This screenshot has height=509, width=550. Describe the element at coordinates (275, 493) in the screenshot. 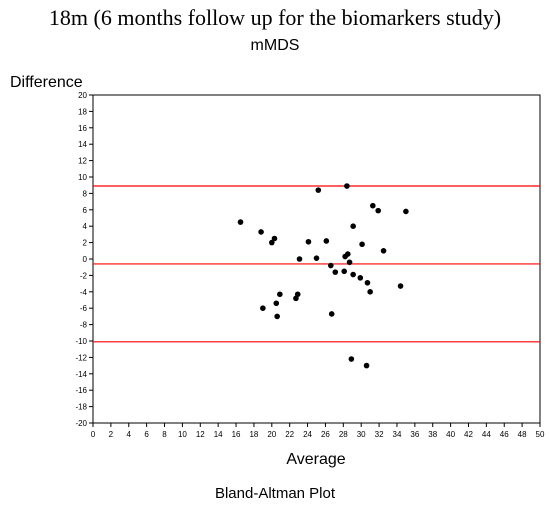

I see `figure-caption: Bland-Altman Plot` at that location.